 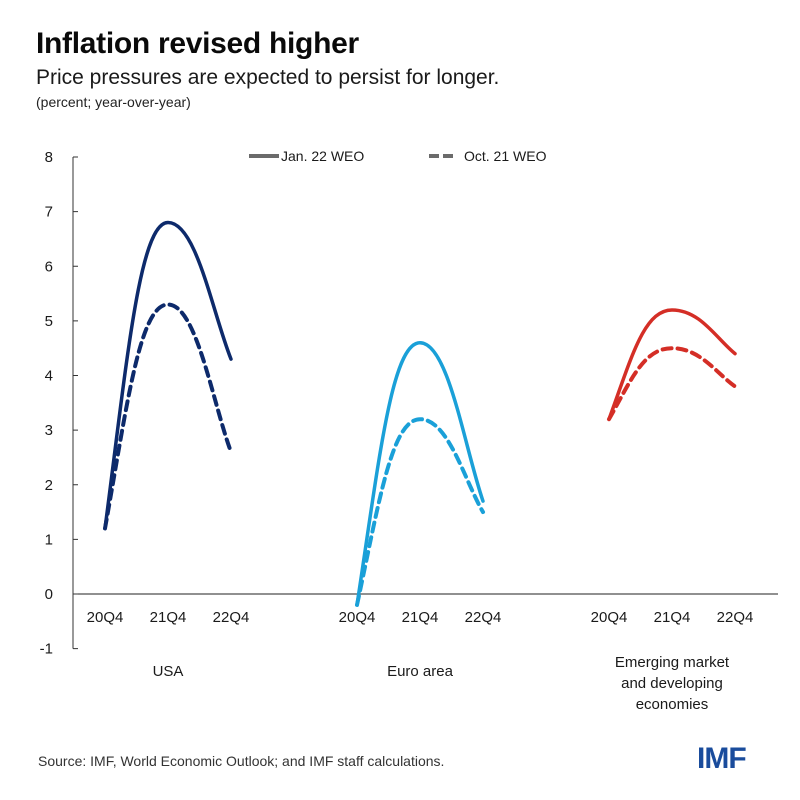 What do you see at coordinates (49, 594) in the screenshot?
I see `y-tick-label: 0` at bounding box center [49, 594].